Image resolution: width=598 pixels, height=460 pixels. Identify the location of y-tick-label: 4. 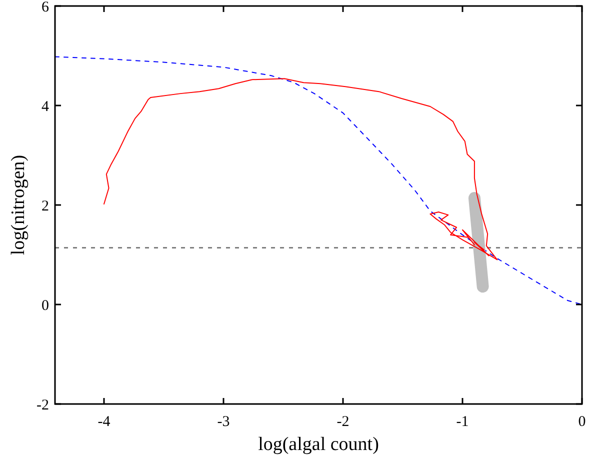
(46, 106).